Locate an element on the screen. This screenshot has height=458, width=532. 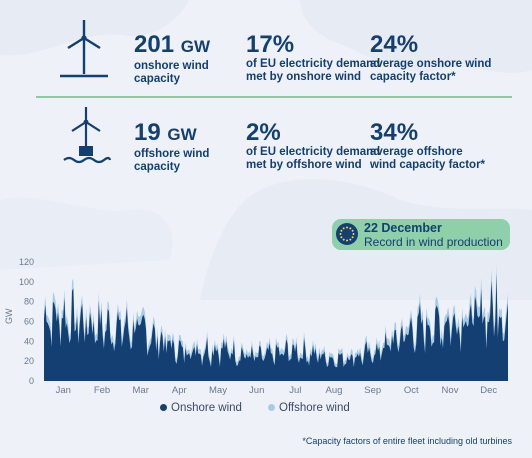
onshore-demand-desc-1: of EU electricity demand is located at coordinates (313, 64).